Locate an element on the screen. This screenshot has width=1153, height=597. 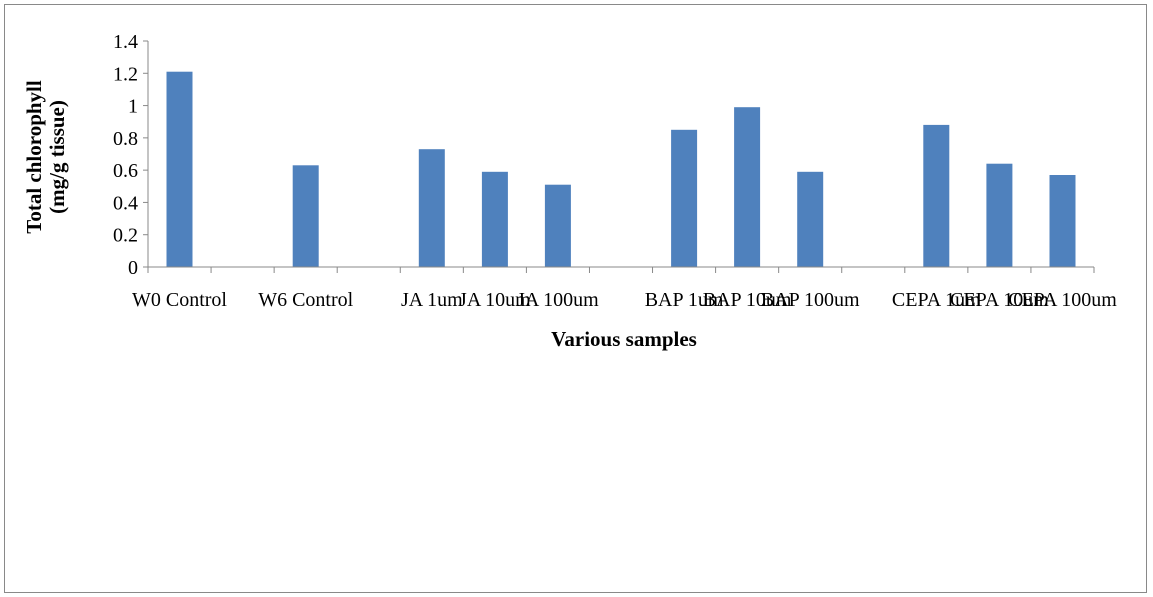
x-tick-label: JA 10um is located at coordinates (495, 300).